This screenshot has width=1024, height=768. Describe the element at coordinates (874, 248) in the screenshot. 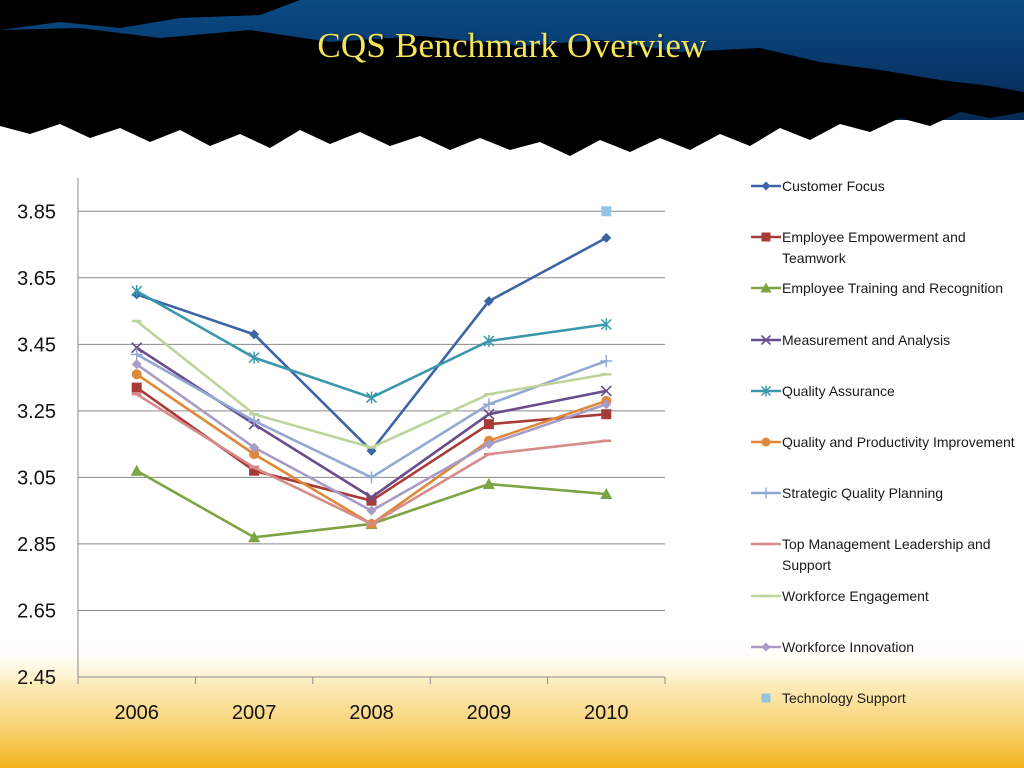

I see `legend-label: Employee Empowerment and Teamwork` at that location.